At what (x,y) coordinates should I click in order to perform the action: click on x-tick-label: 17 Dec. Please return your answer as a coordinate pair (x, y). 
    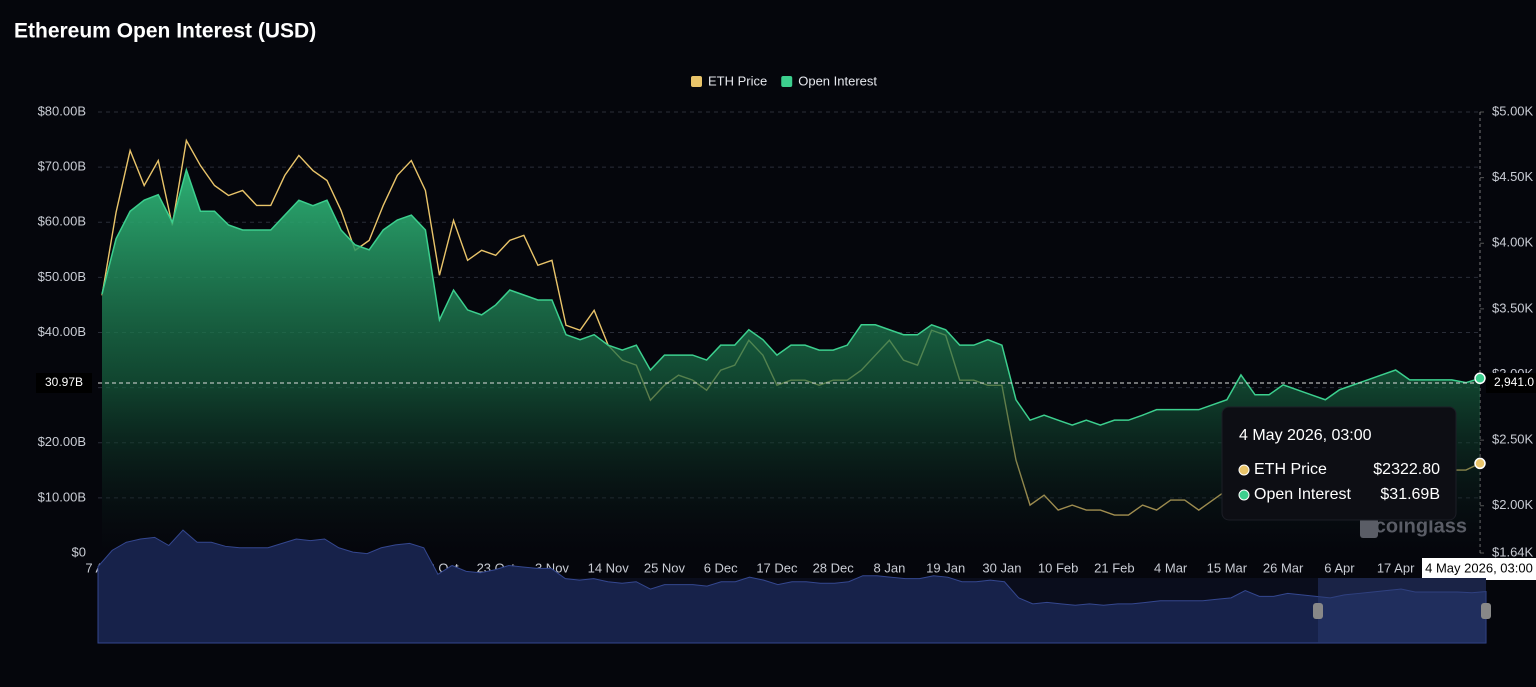
    Looking at the image, I should click on (777, 567).